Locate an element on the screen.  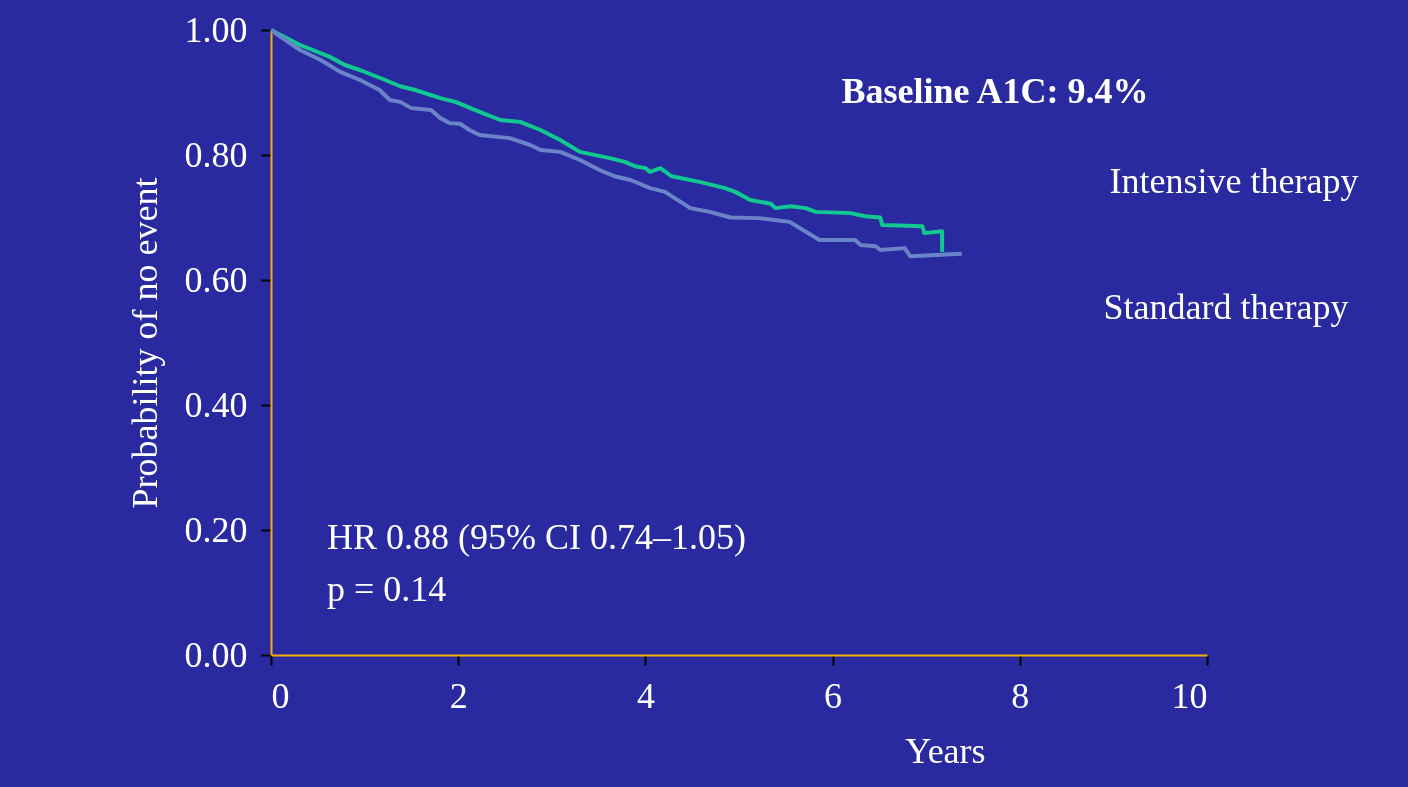
x-axis-title: Years is located at coordinates (945, 750).